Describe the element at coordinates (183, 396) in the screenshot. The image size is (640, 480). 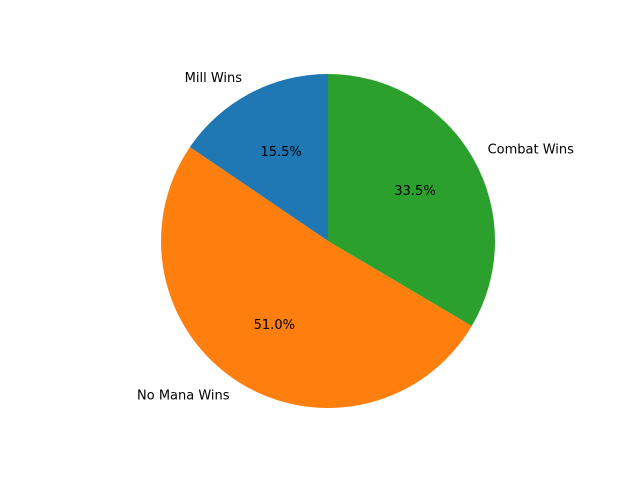
I see `slice-label-no-mana-wins: No Mana Wins` at that location.